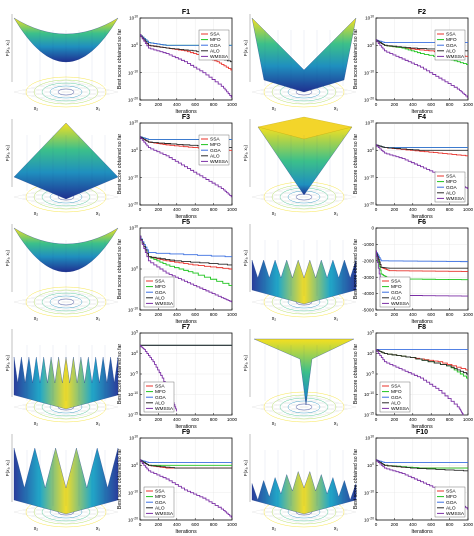 The image size is (474, 536). I want to click on surface-plot-F4: F(x₁, x₂) x₂ x₁, so click(300, 166).